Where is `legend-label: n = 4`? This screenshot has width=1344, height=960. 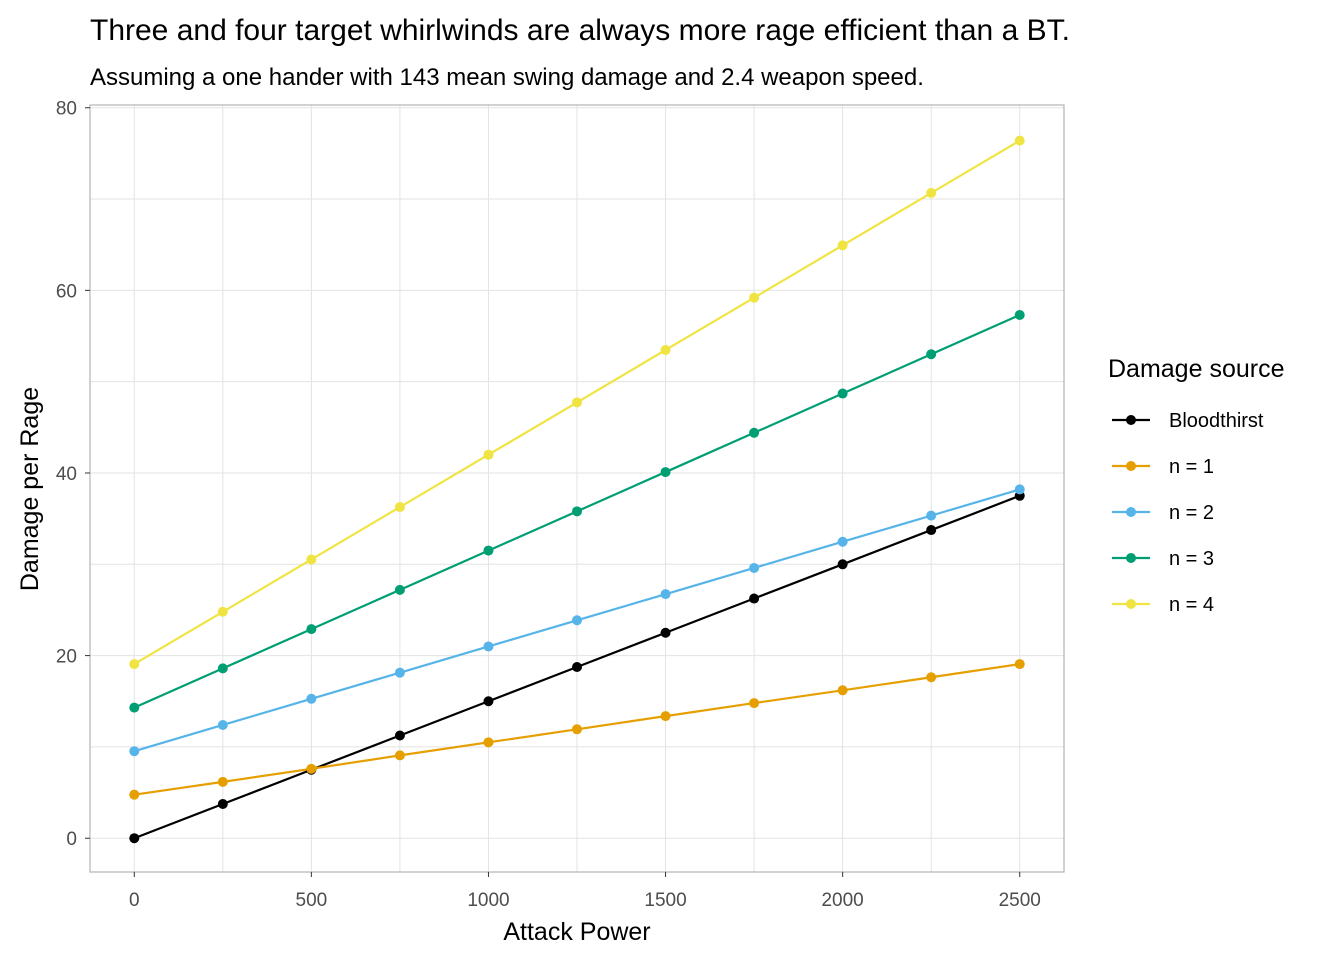
legend-label: n = 4 is located at coordinates (1191, 605).